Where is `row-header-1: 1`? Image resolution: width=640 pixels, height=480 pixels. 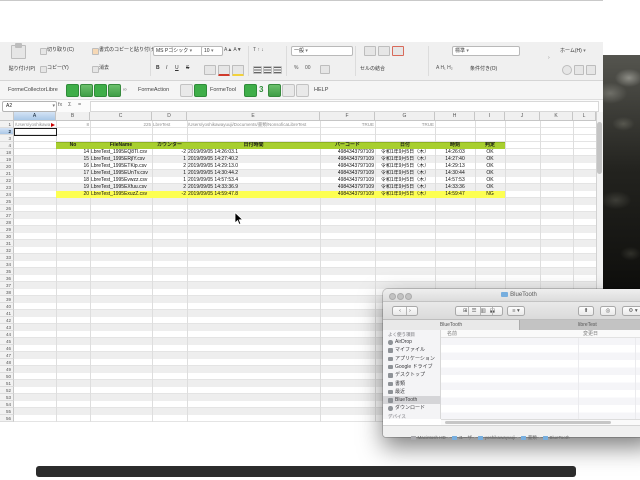
row-header-1: 1 is located at coordinates (7, 124).